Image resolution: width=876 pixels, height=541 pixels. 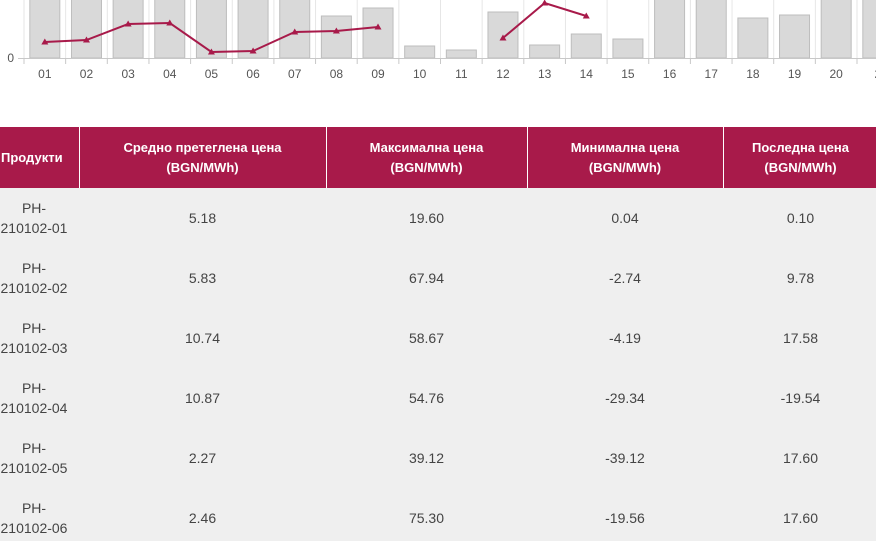 What do you see at coordinates (39, 458) in the screenshot?
I see `product-cell: PH- 210102-05` at bounding box center [39, 458].